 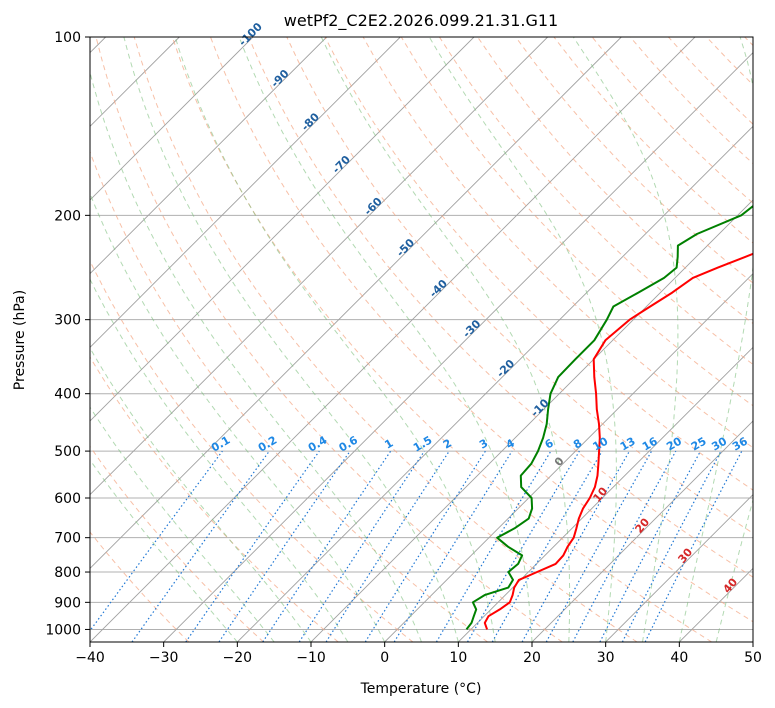 What do you see at coordinates (67, 539) in the screenshot?
I see `y-tick-label: 700` at bounding box center [67, 539].